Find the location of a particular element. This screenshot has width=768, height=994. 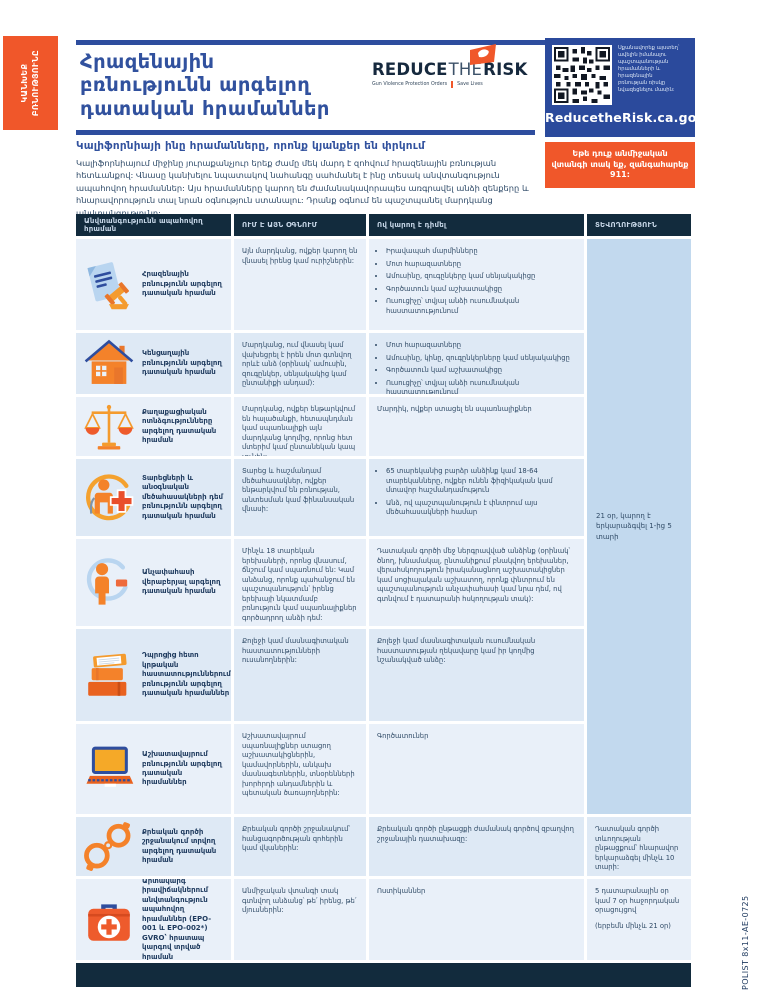

apply-bullet: Ամուսինը, զուգընկերը կամ սենյակակիցը is located at coordinates (481, 277).